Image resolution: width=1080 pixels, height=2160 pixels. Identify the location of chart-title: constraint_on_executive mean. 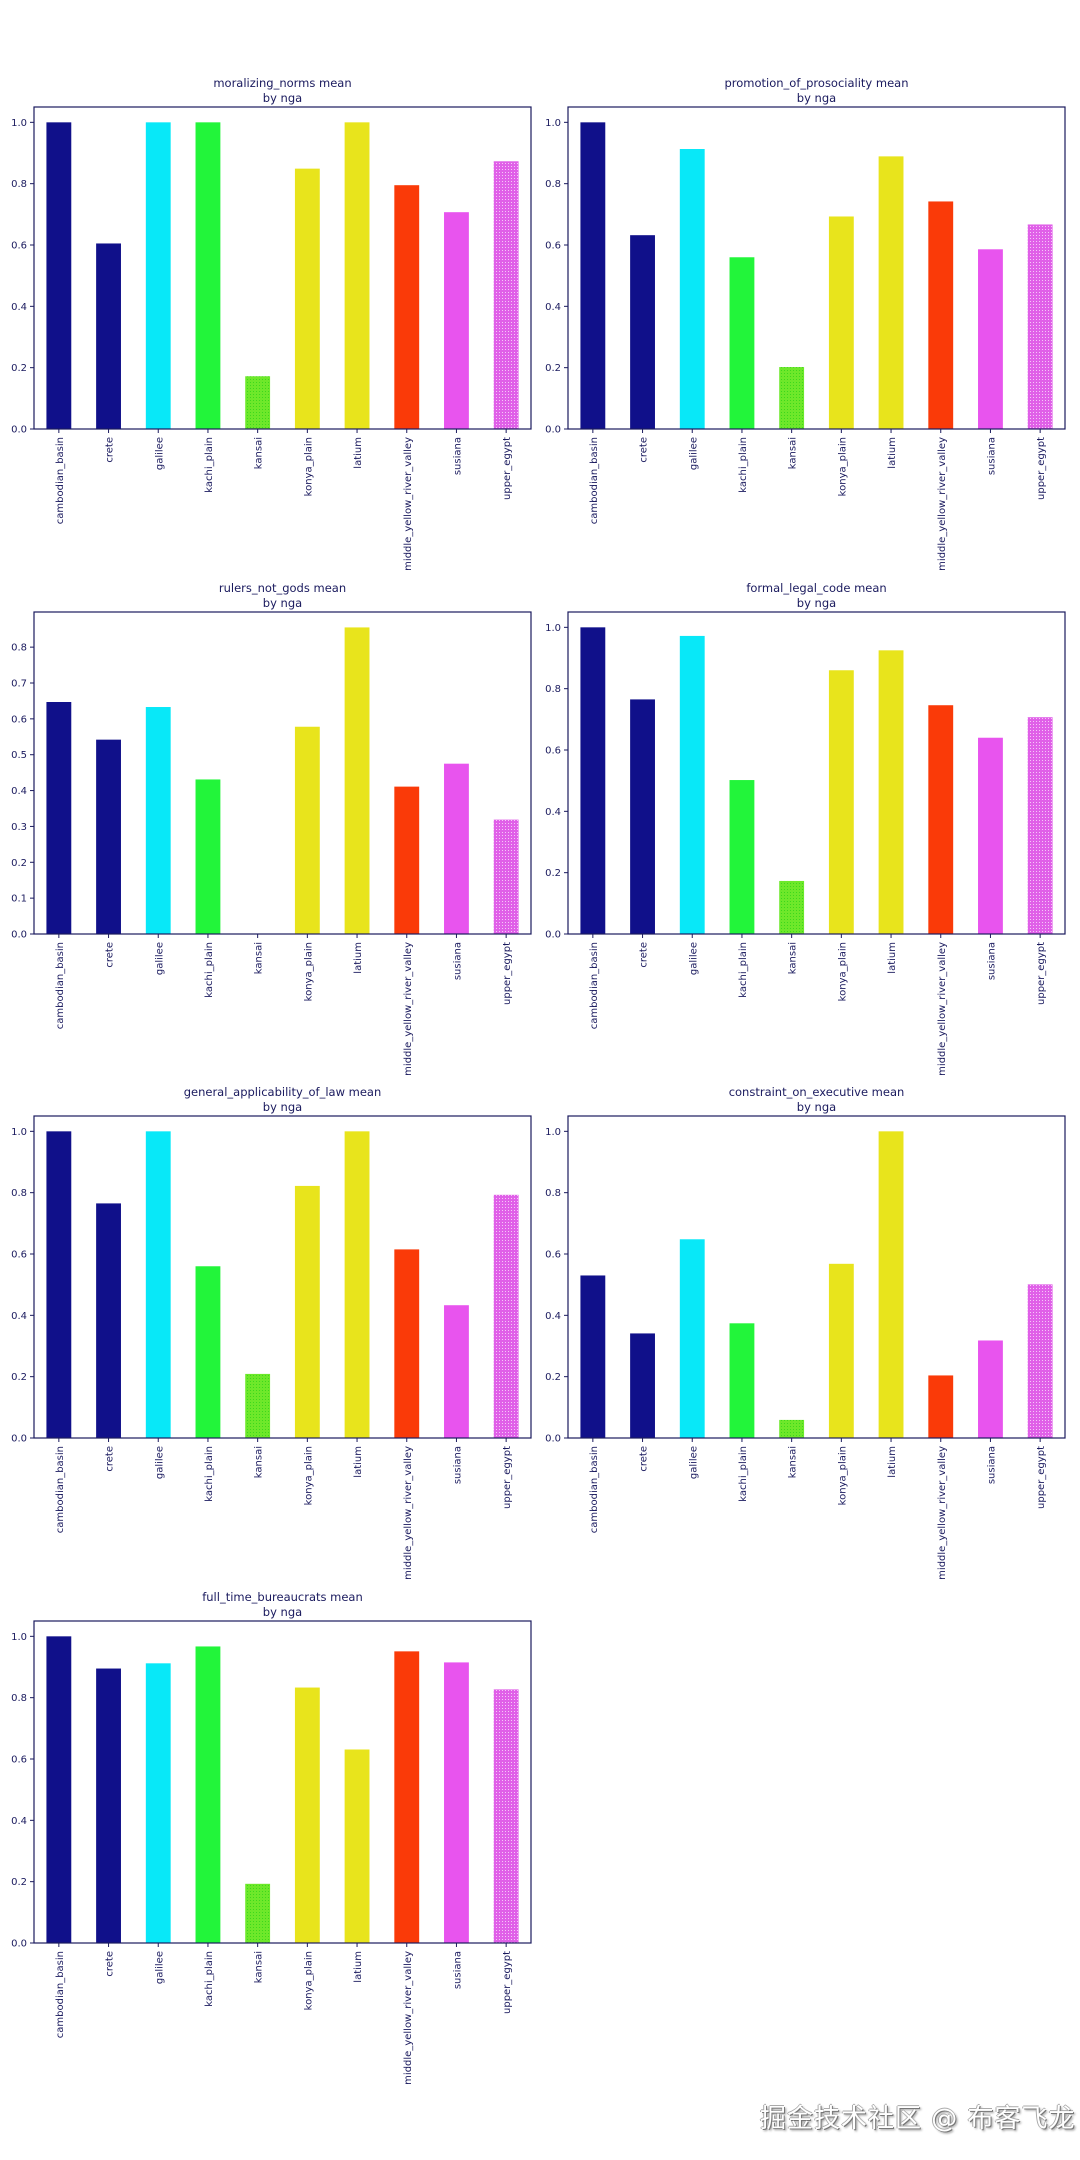
(817, 1092).